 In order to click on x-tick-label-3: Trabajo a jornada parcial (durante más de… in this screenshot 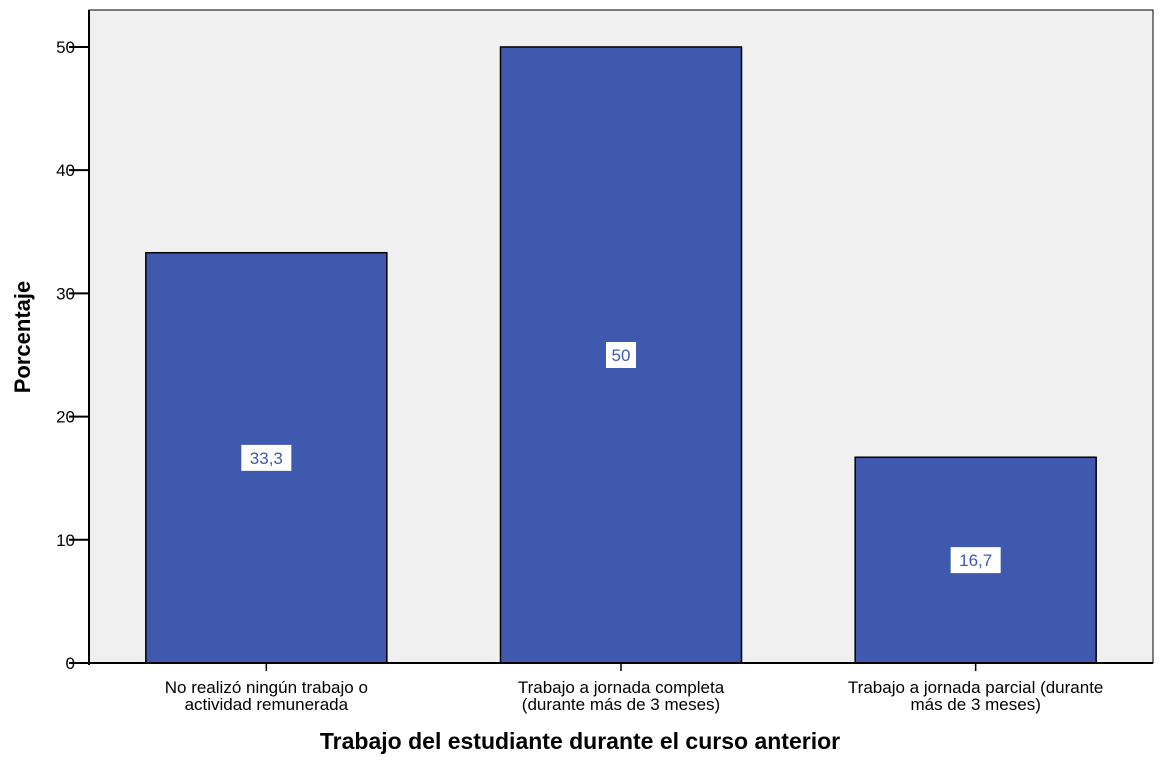, I will do `click(975, 696)`.